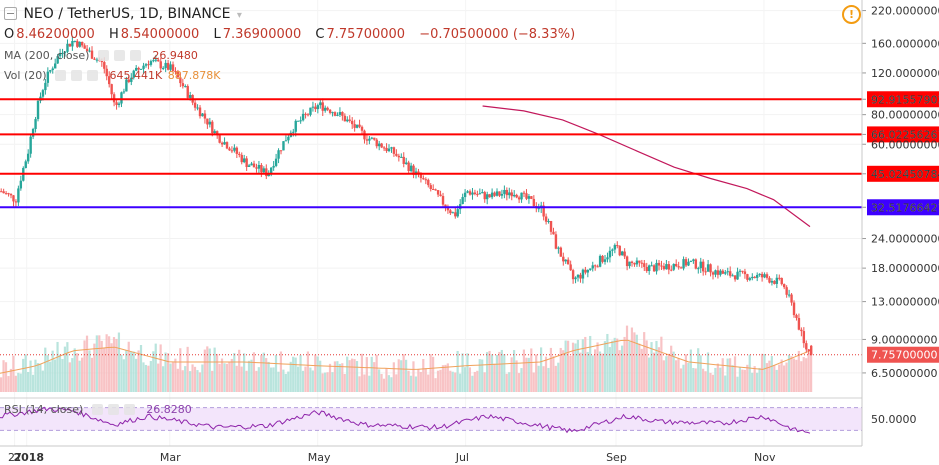 Image resolution: width=939 pixels, height=465 pixels. I want to click on close-label: C, so click(320, 34).